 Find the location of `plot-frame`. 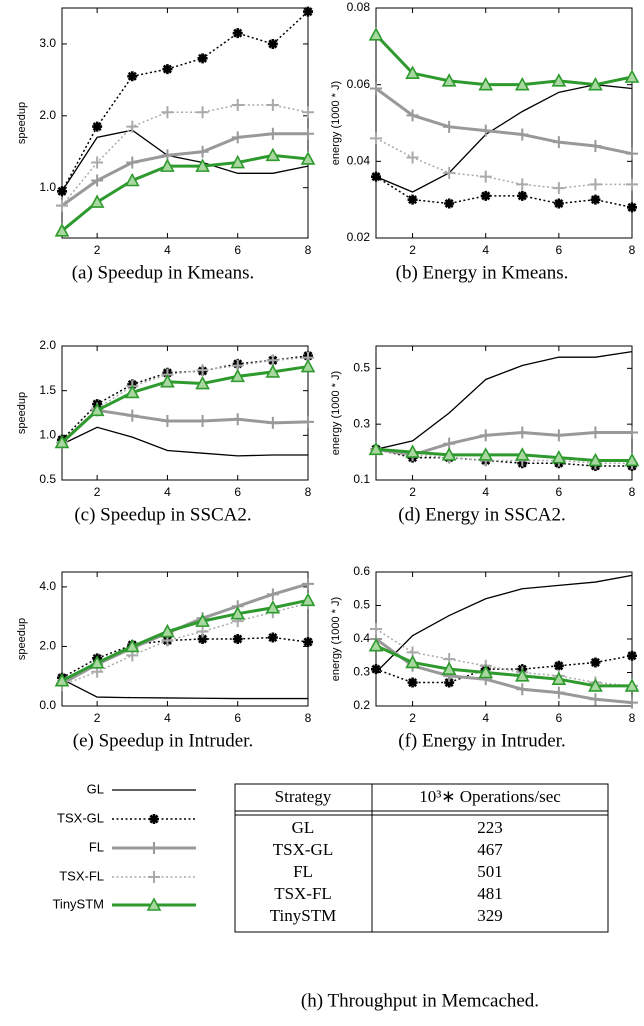

plot-frame is located at coordinates (504, 413).